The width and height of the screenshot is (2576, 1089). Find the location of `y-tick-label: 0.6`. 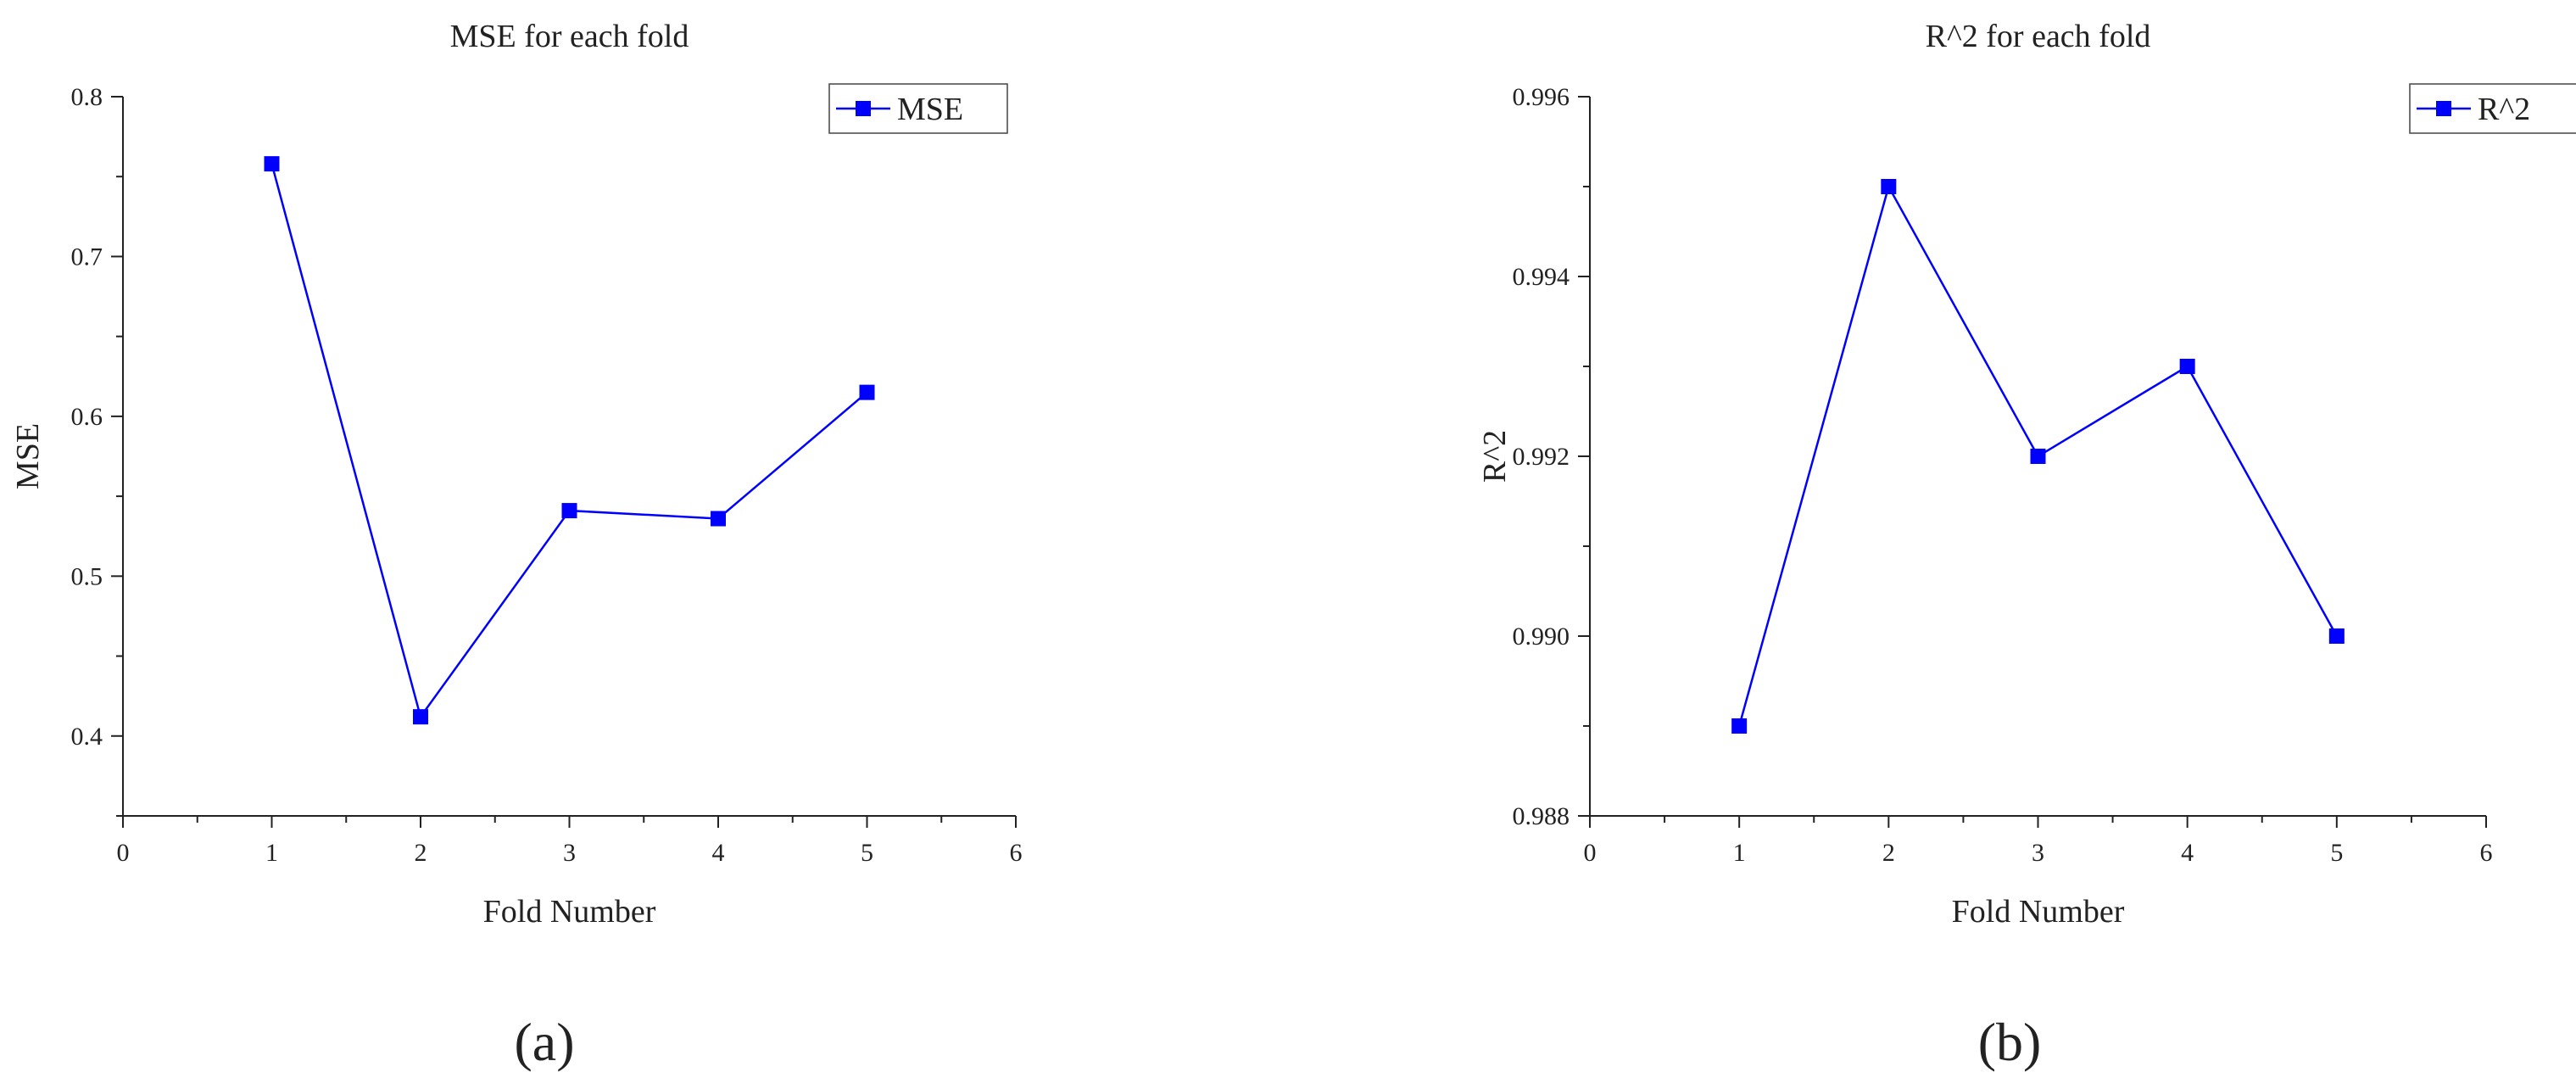

y-tick-label: 0.6 is located at coordinates (87, 417).